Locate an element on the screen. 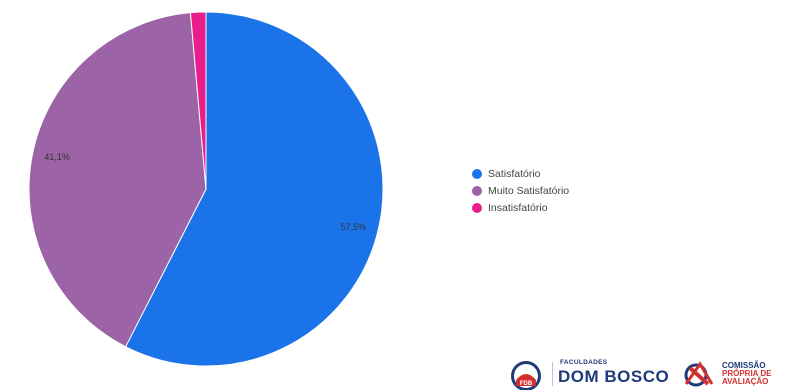  cpa-line-2: PRÓPRIA DE is located at coordinates (747, 373).